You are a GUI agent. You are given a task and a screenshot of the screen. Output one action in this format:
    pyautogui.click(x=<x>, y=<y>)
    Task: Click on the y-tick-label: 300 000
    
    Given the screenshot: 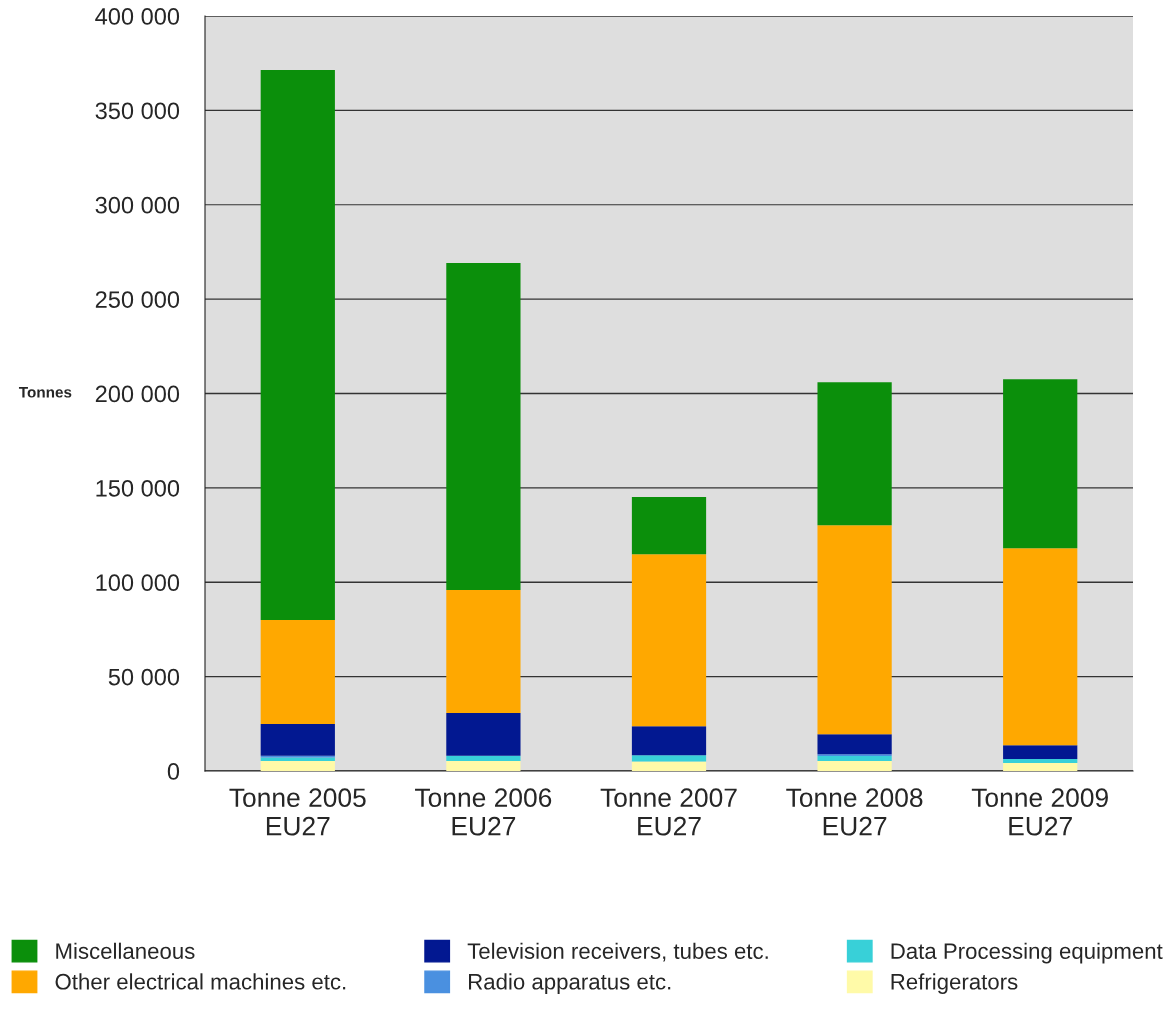 What is the action you would take?
    pyautogui.click(x=137, y=205)
    